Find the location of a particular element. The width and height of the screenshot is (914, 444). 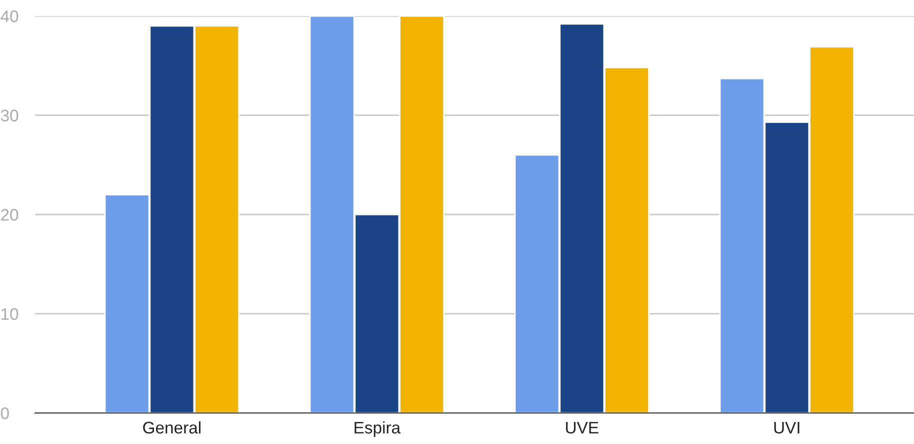

y-tick-label: 30 is located at coordinates (9, 116).